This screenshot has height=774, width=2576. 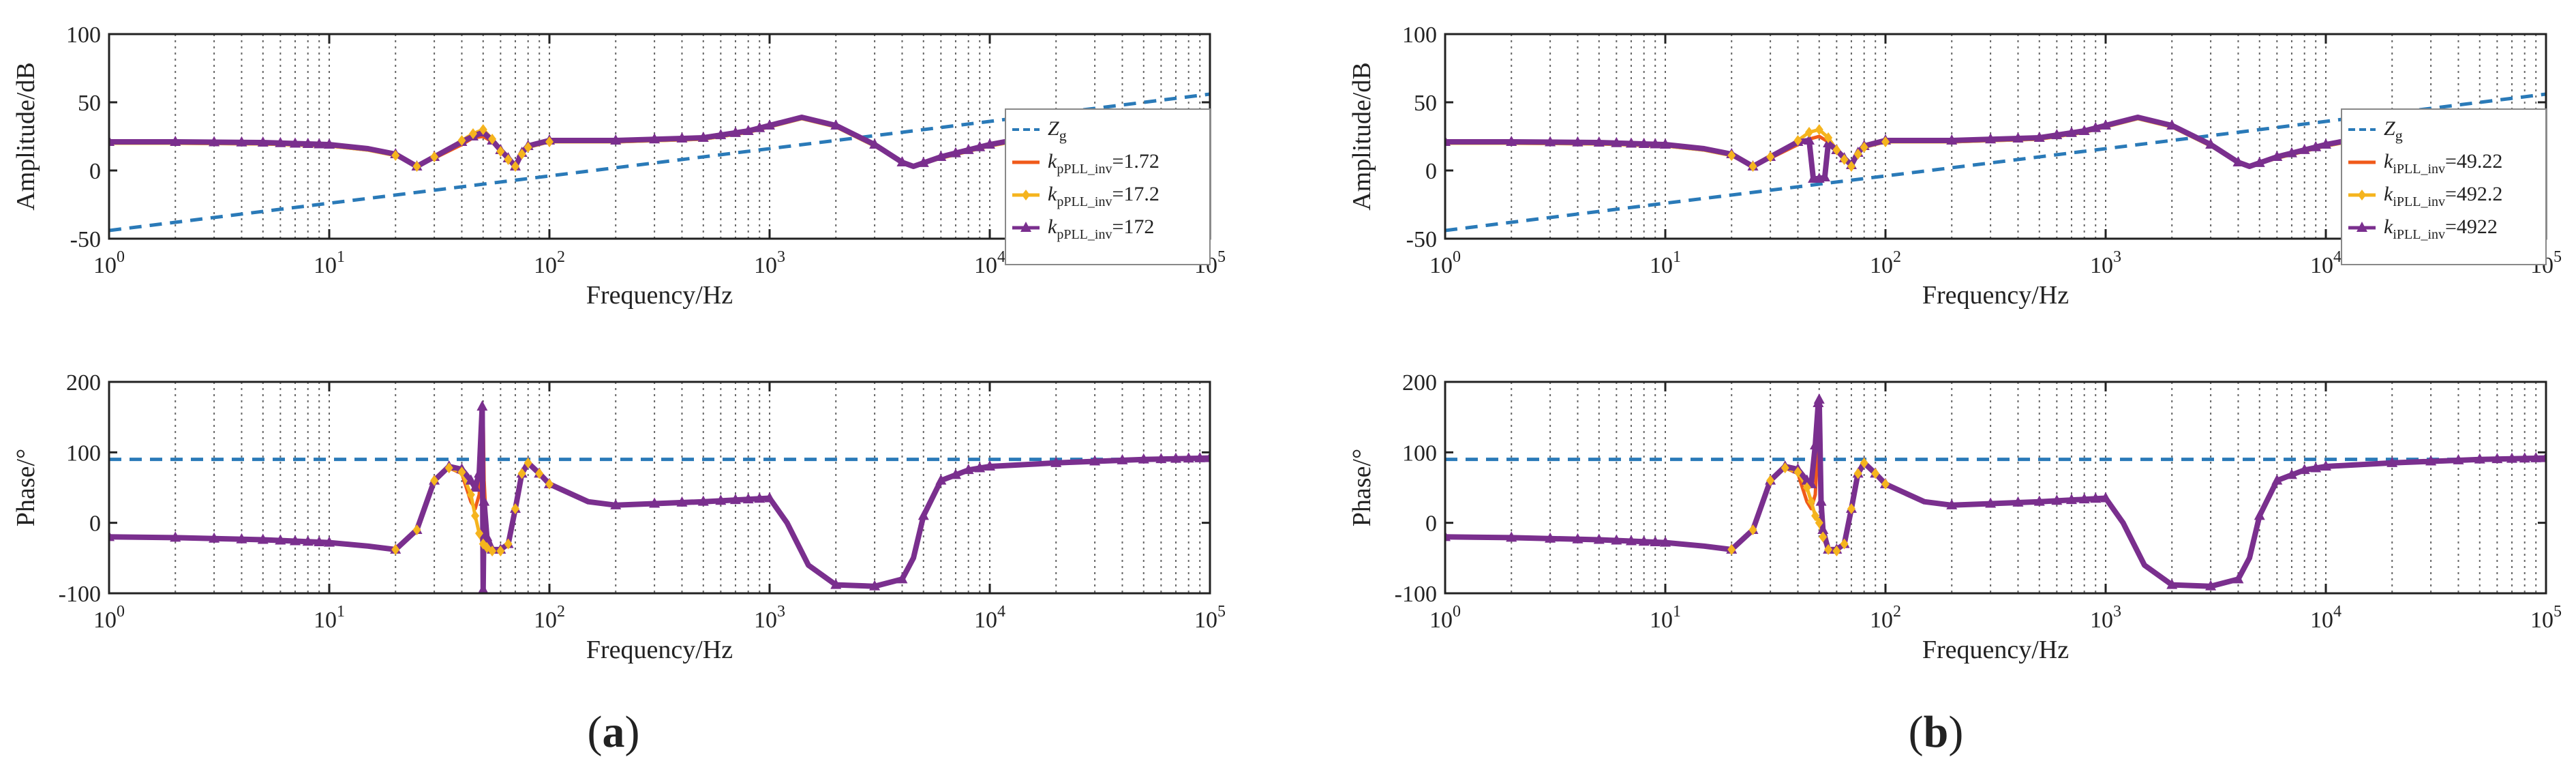 I want to click on legend-label-zg: Zg, so click(x=1057, y=130).